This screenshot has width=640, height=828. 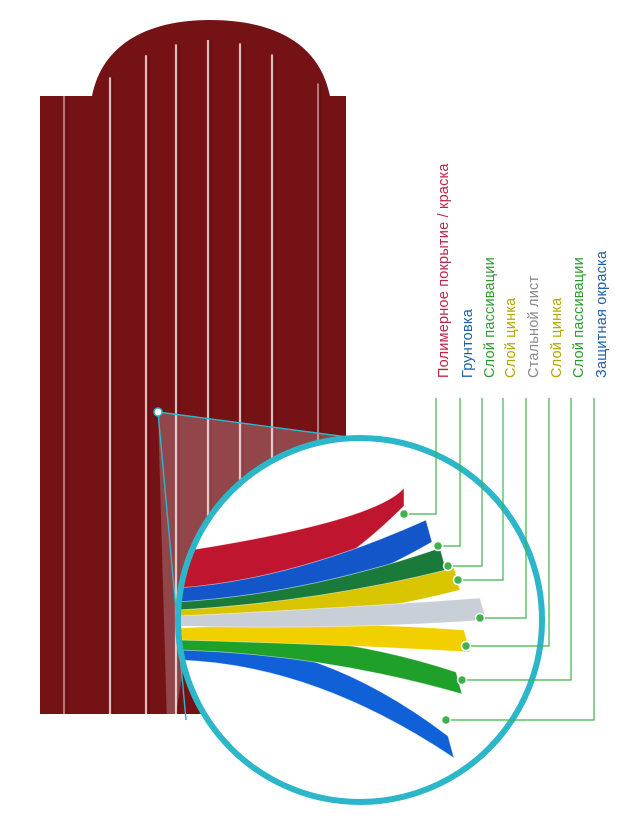 What do you see at coordinates (332, 612) in the screenshot?
I see `layer-sheet` at bounding box center [332, 612].